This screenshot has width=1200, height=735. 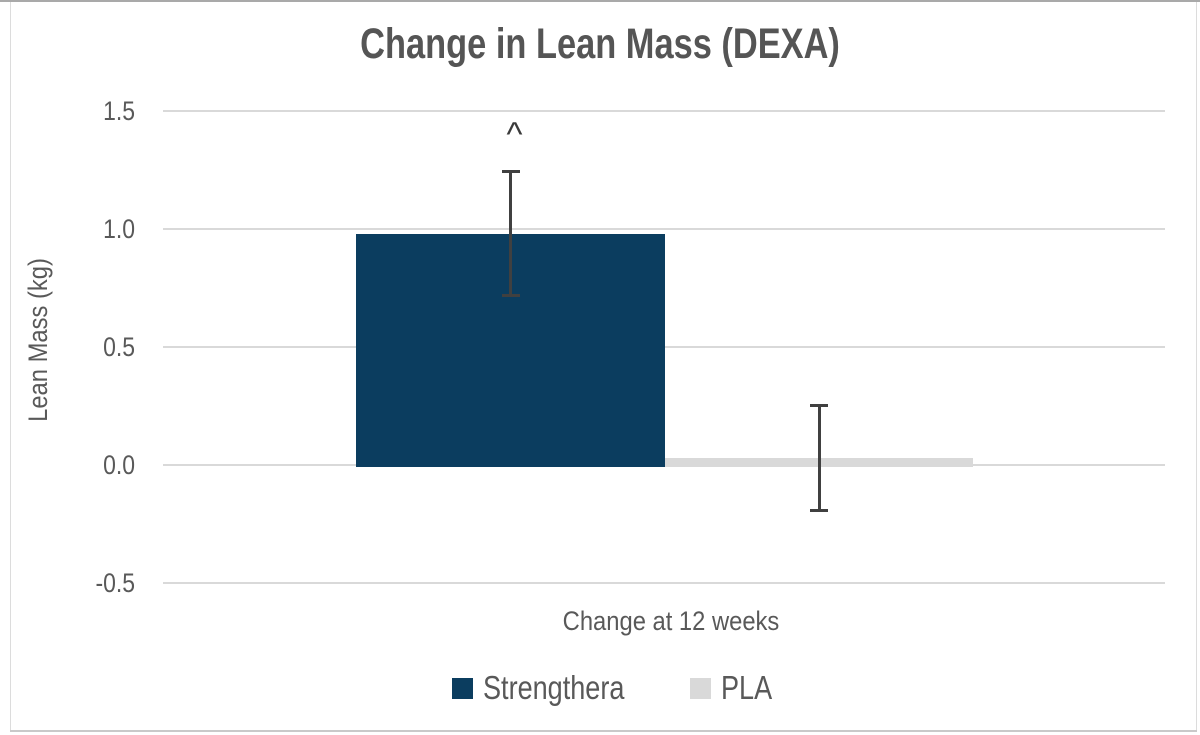 I want to click on frame-bottom-border, so click(x=603, y=731).